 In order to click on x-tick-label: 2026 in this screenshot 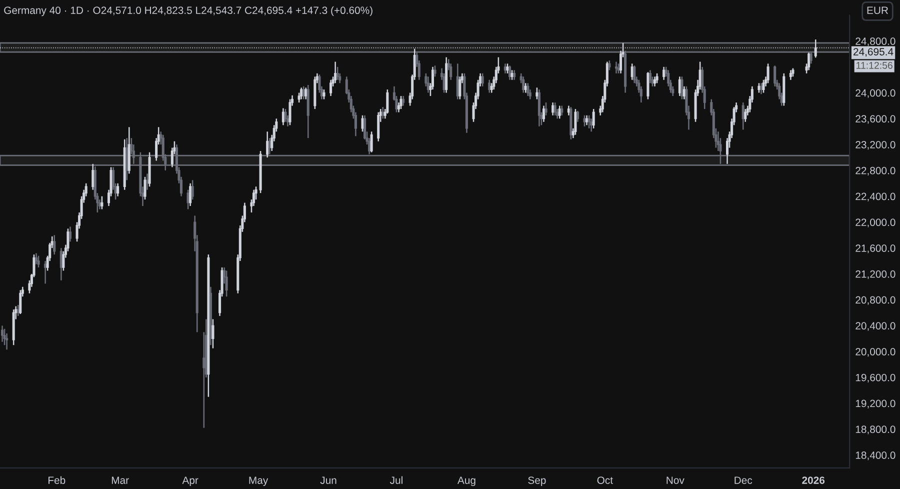, I will do `click(813, 480)`.